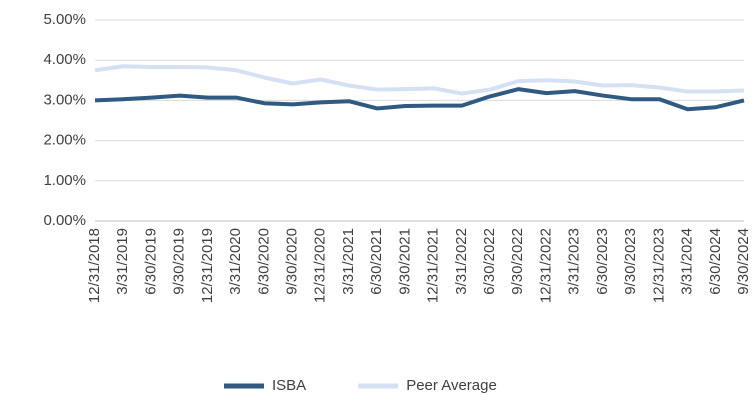 The width and height of the screenshot is (753, 403). What do you see at coordinates (461, 261) in the screenshot?
I see `x-tick-label: 3/31/2022` at bounding box center [461, 261].